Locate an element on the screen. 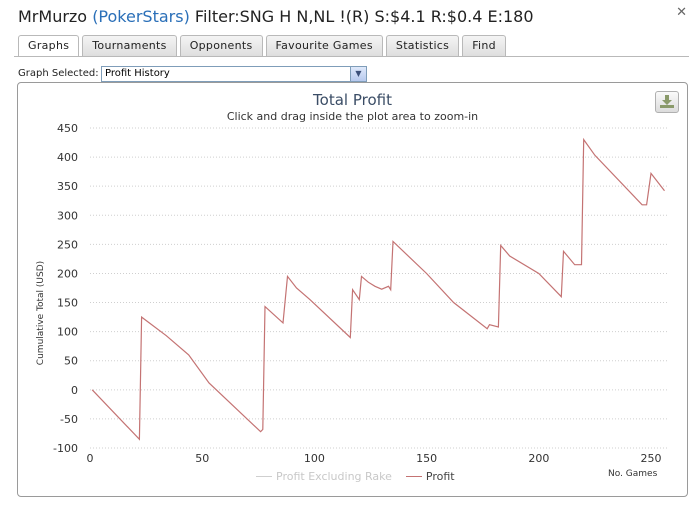 Image resolution: width=697 pixels, height=509 pixels. y-tick-label: 150 is located at coordinates (67, 303).